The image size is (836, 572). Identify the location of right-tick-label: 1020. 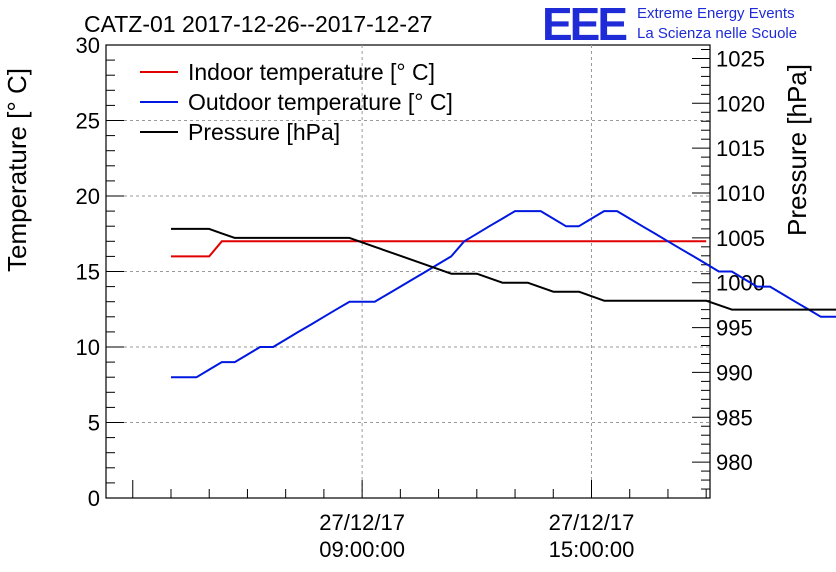
(740, 103).